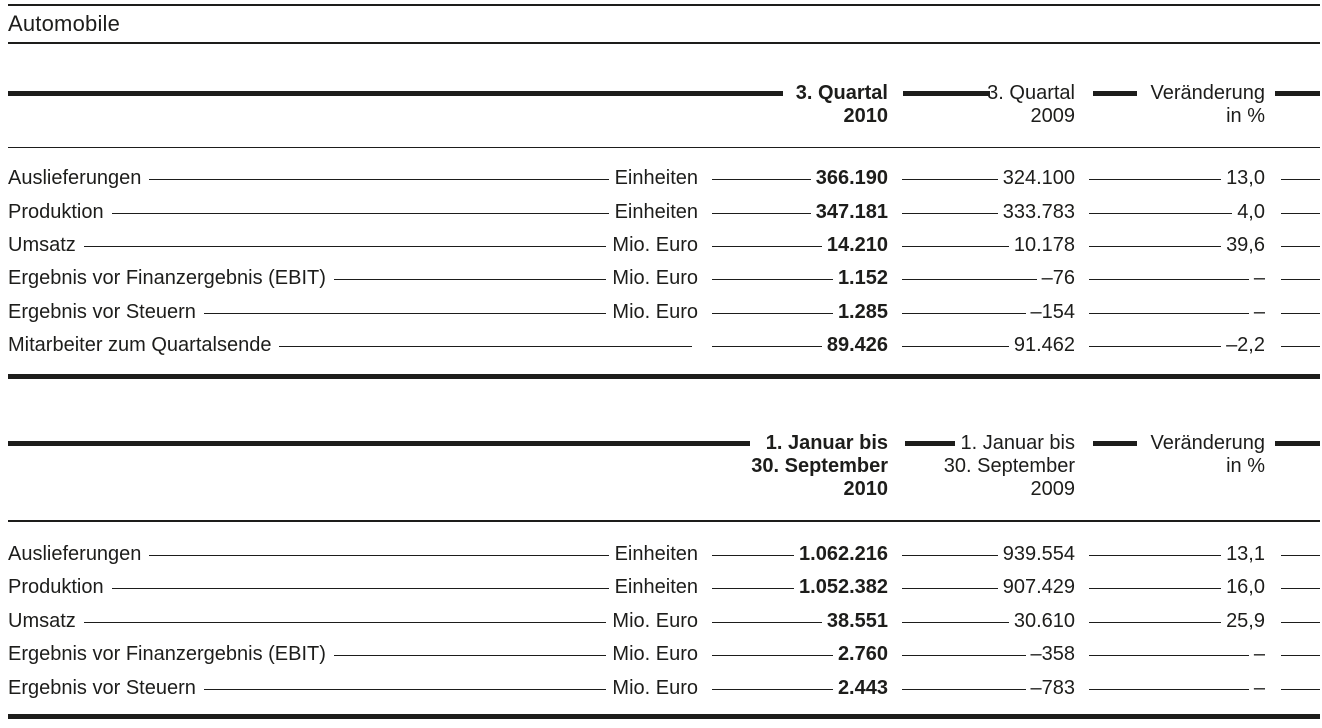 The height and width of the screenshot is (728, 1322). I want to click on top-rule, so click(664, 5).